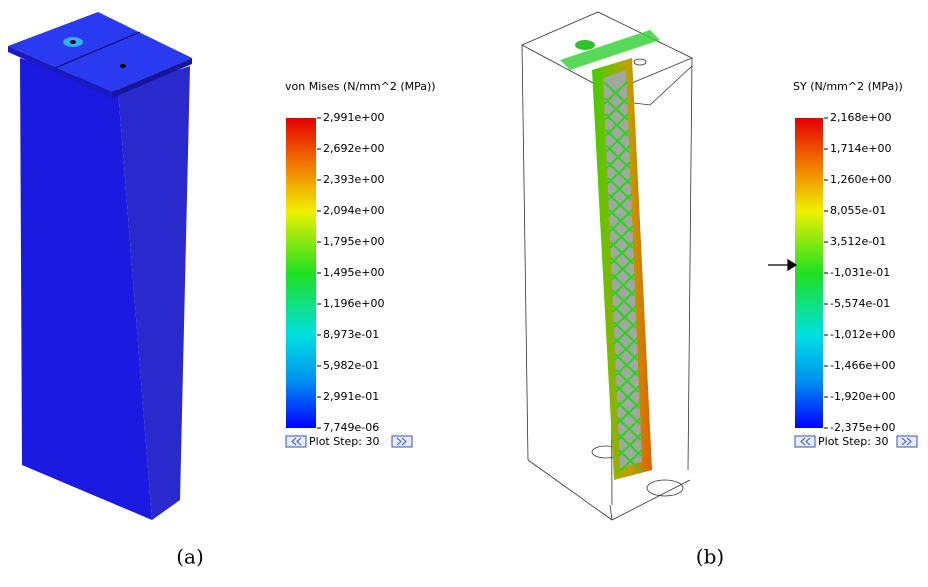  I want to click on beam, so click(610, 255).